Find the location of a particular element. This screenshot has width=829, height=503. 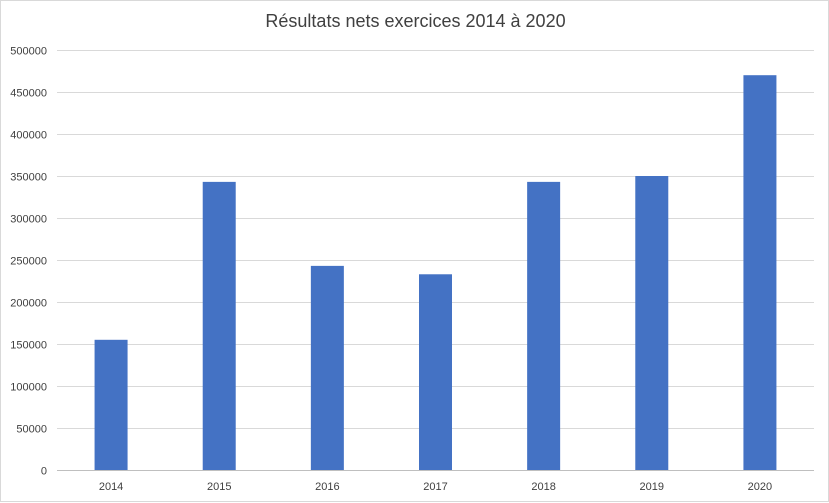

chart-title: Résultats nets exercices 2014 à 2020 is located at coordinates (415, 21).